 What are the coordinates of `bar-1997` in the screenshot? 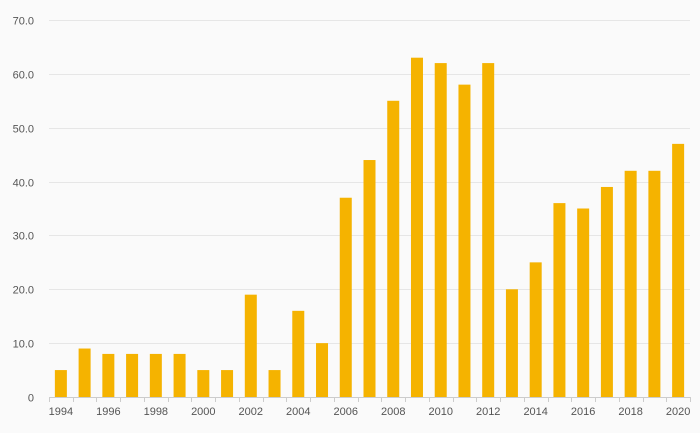 It's located at (132, 375).